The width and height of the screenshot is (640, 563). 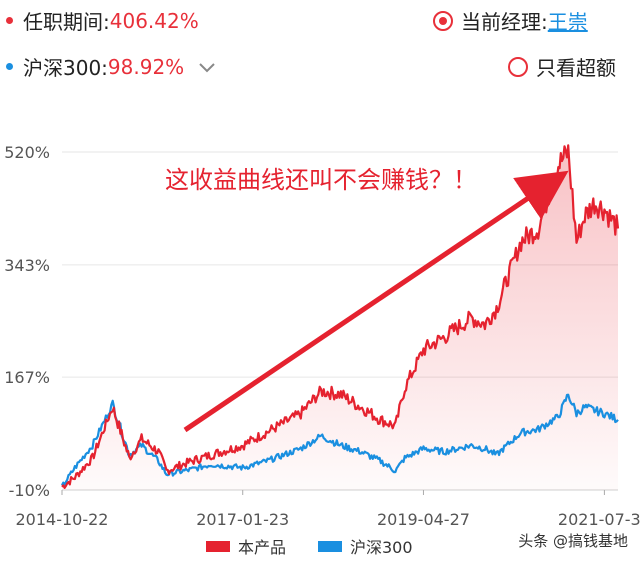 What do you see at coordinates (309, 547) in the screenshot?
I see `chart-legend: 本产品 沪深300` at bounding box center [309, 547].